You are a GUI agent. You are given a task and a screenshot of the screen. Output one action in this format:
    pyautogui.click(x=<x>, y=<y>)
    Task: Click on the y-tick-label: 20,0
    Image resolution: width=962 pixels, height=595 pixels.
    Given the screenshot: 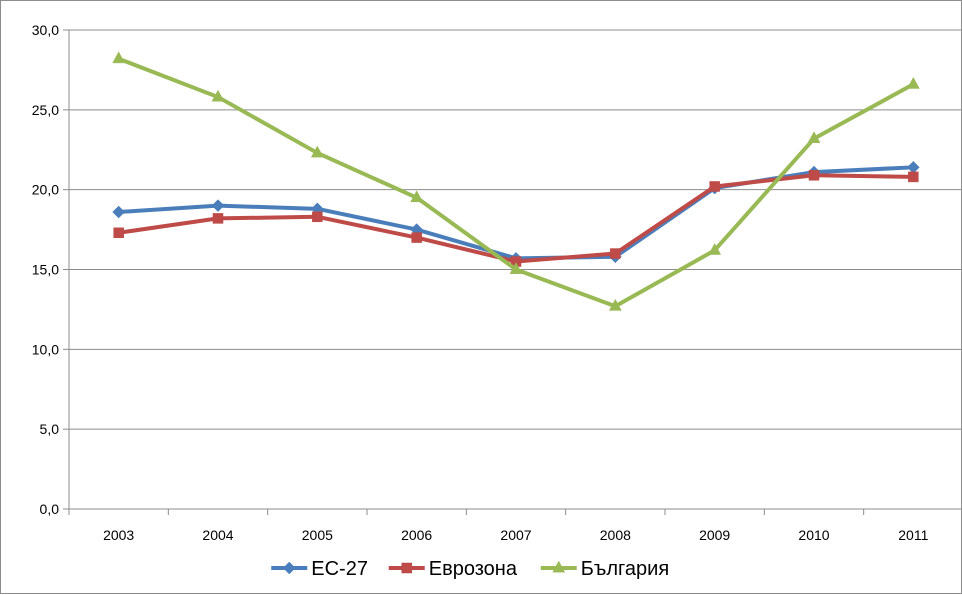 What is the action you would take?
    pyautogui.click(x=45, y=190)
    